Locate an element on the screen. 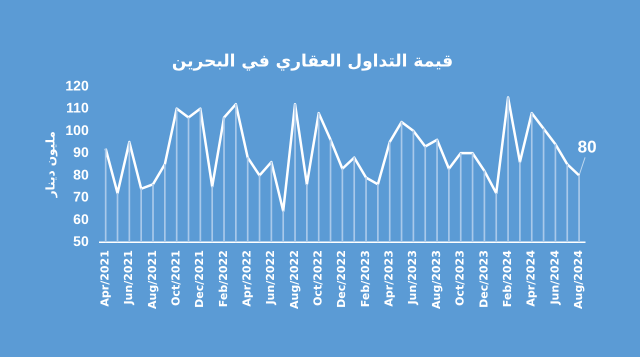  y-tick-label: 100 is located at coordinates (77, 130).